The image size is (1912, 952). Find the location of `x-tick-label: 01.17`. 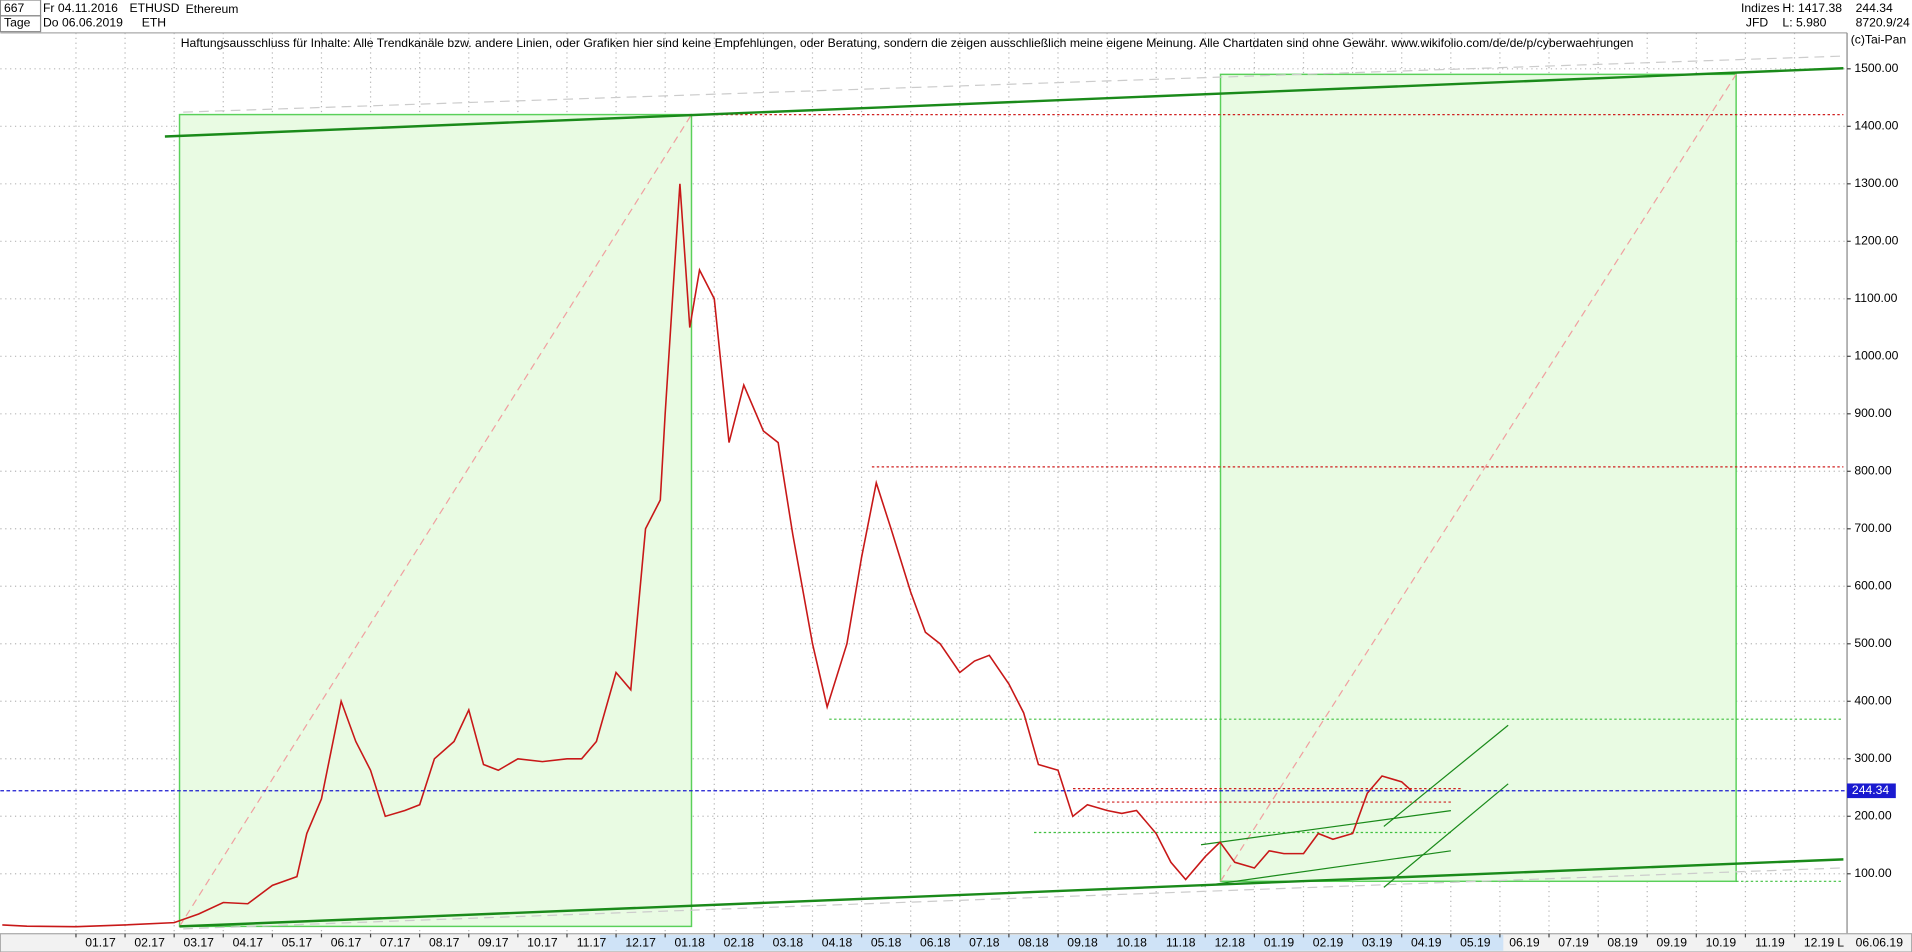

x-tick-label: 01.17 is located at coordinates (100, 943).